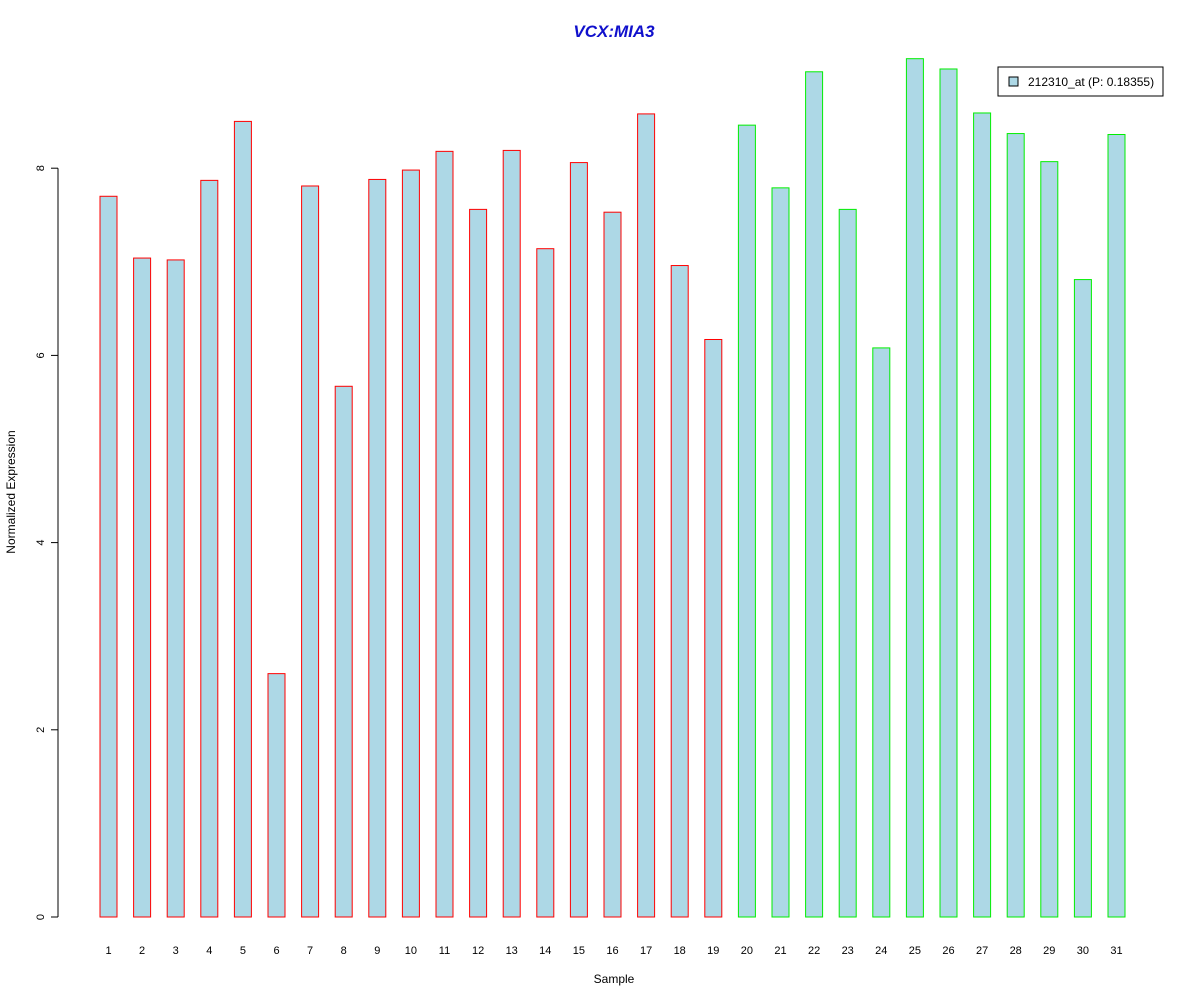  What do you see at coordinates (814, 951) in the screenshot?
I see `x-tick-label: 22` at bounding box center [814, 951].